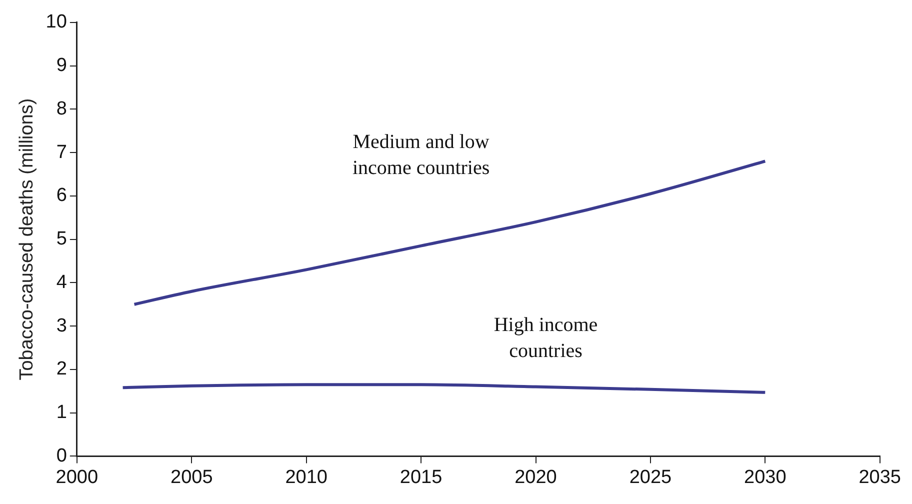  I want to click on y-tick-label: 5, so click(61, 239).